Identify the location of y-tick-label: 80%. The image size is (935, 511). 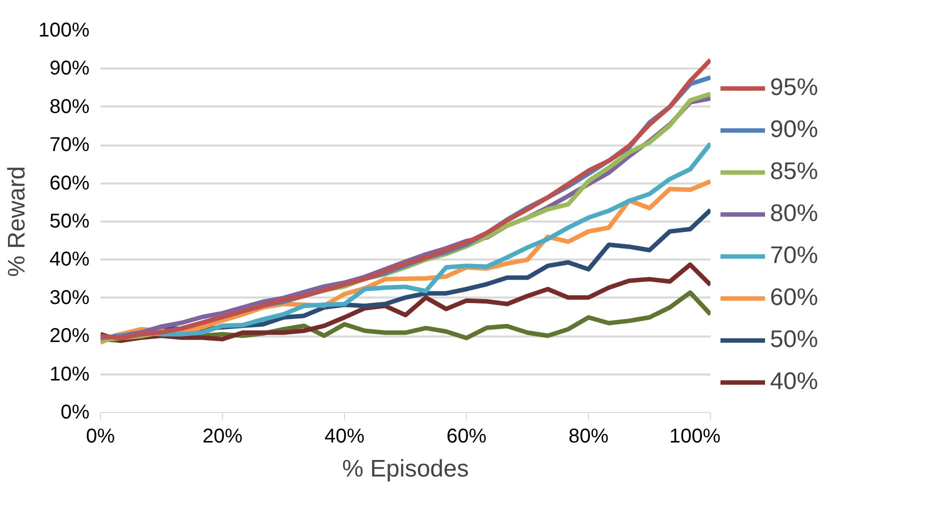
(69, 107).